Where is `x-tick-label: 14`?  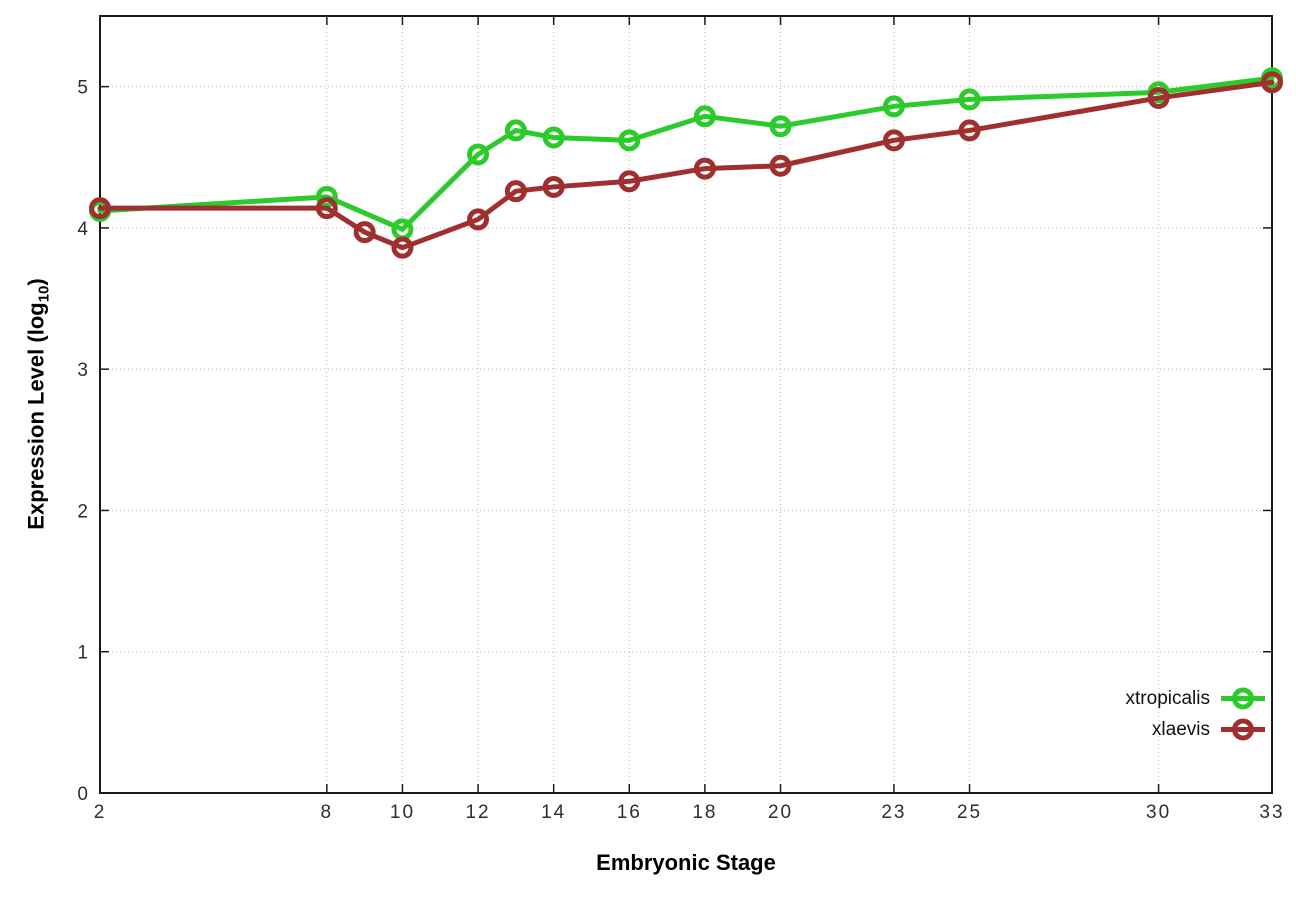
x-tick-label: 14 is located at coordinates (553, 812).